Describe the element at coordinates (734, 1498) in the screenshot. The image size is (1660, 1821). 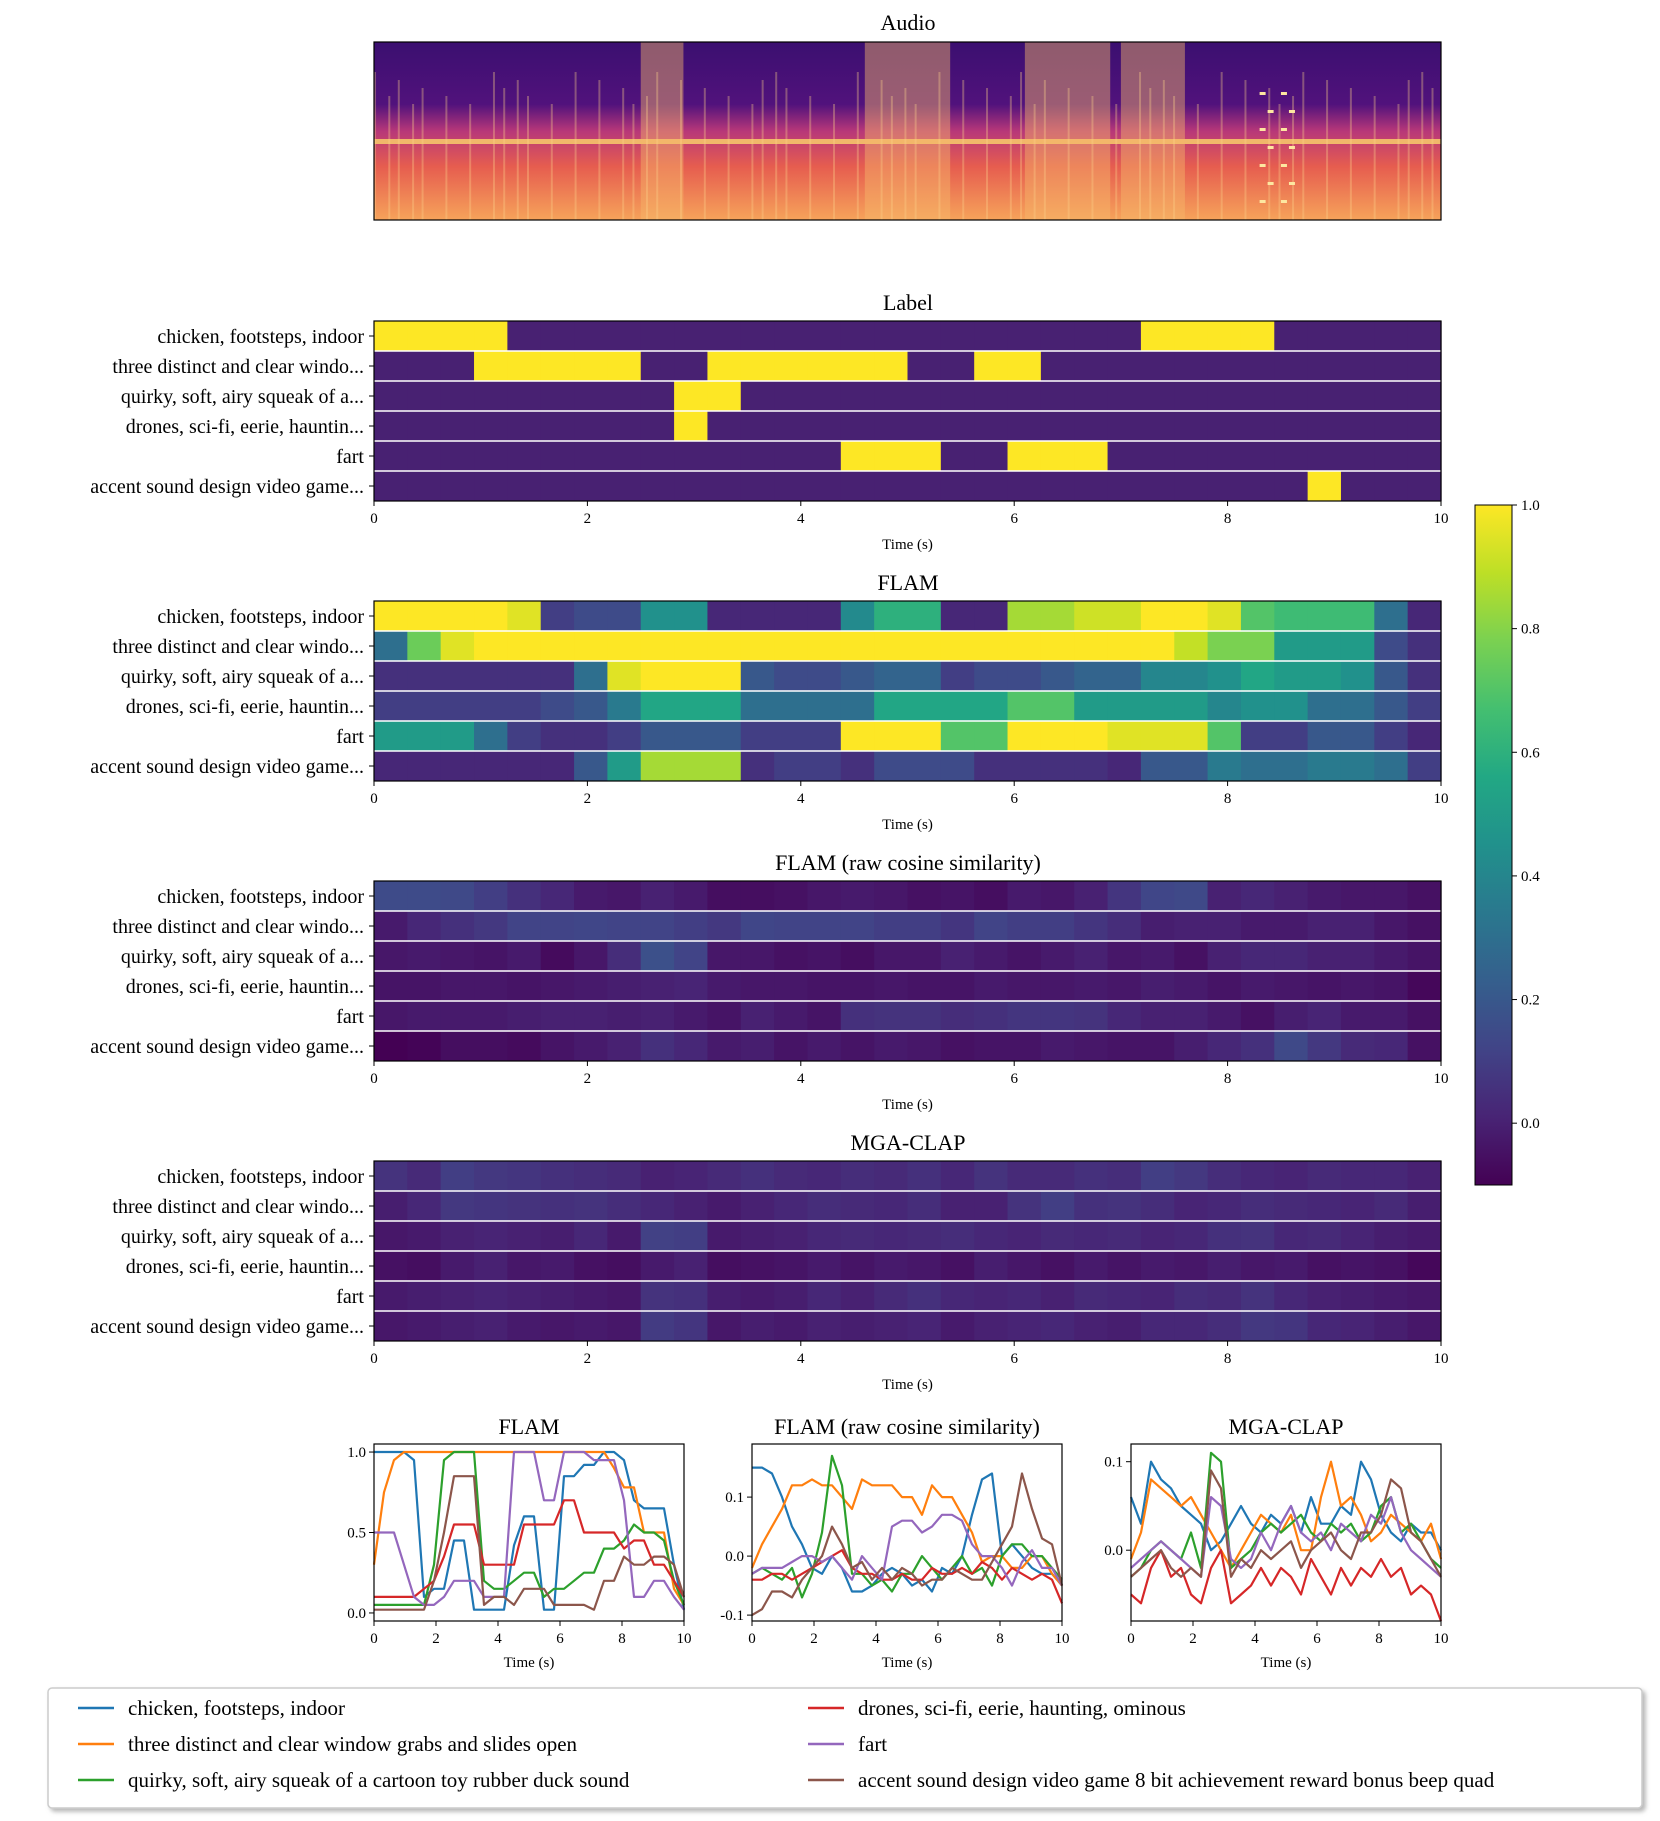
I see `y-tick-label: 0.1` at that location.